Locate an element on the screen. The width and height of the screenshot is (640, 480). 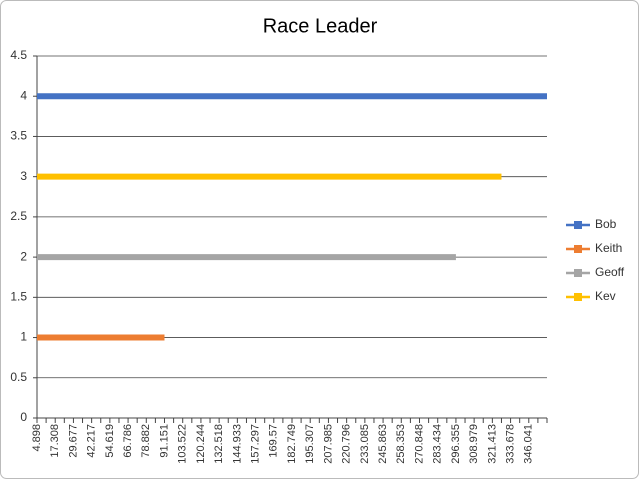
y-tick-label: 2.5 is located at coordinates (18, 216).